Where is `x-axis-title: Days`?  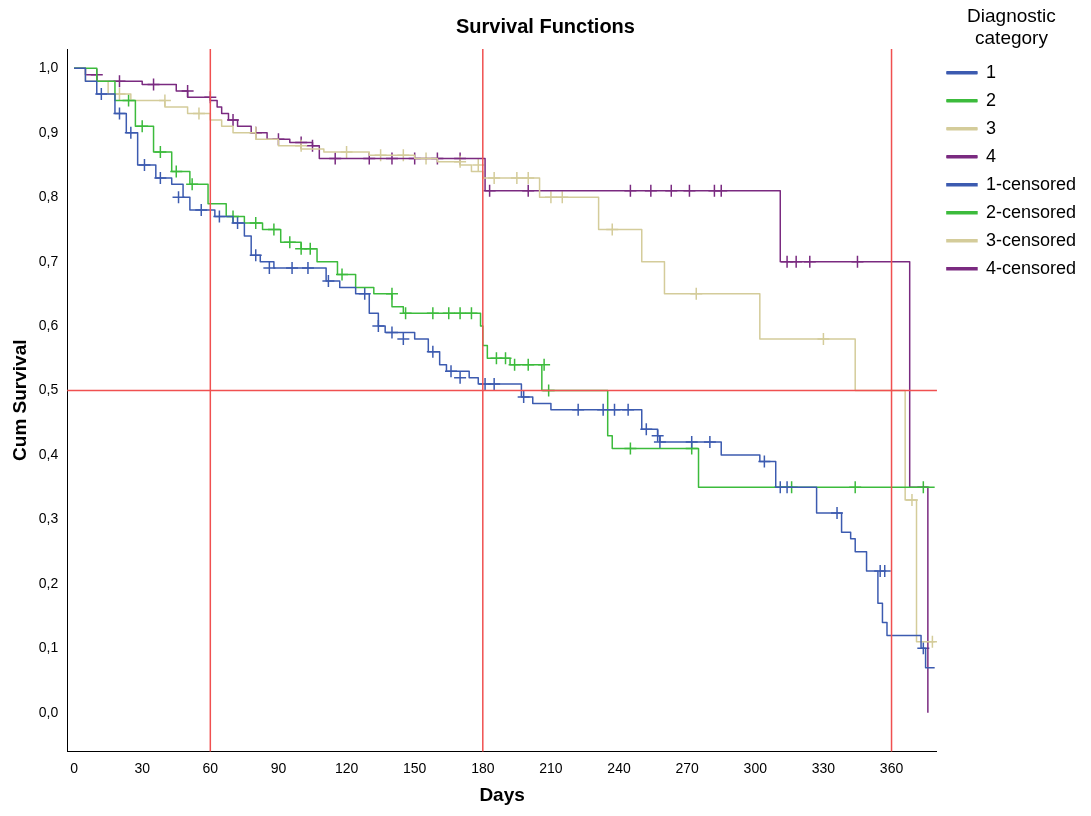
x-axis-title: Days is located at coordinates (502, 794).